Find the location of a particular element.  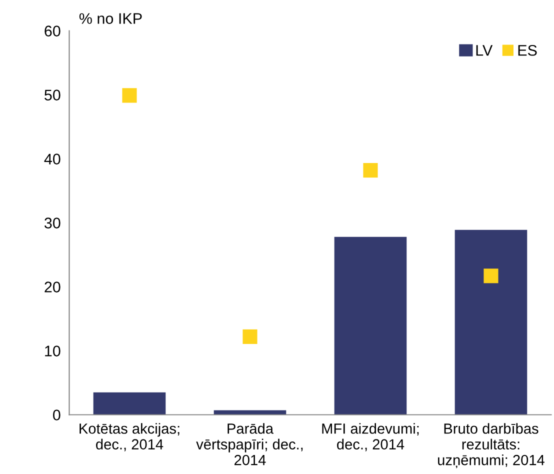

legend-label: LV is located at coordinates (484, 50).